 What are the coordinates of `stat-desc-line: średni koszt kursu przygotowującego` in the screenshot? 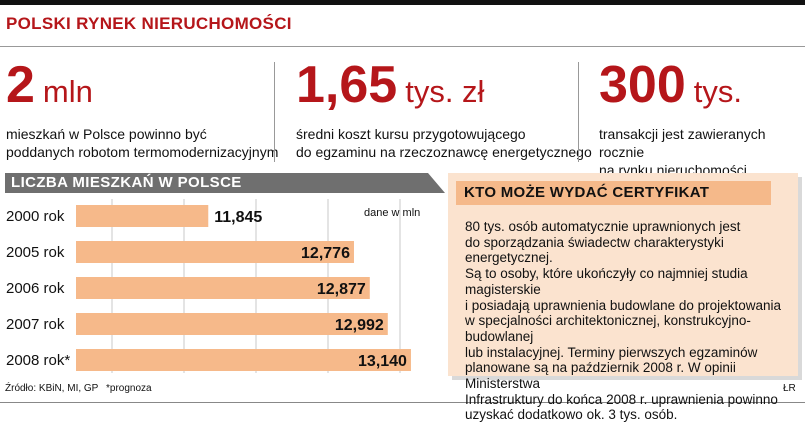 It's located at (411, 134).